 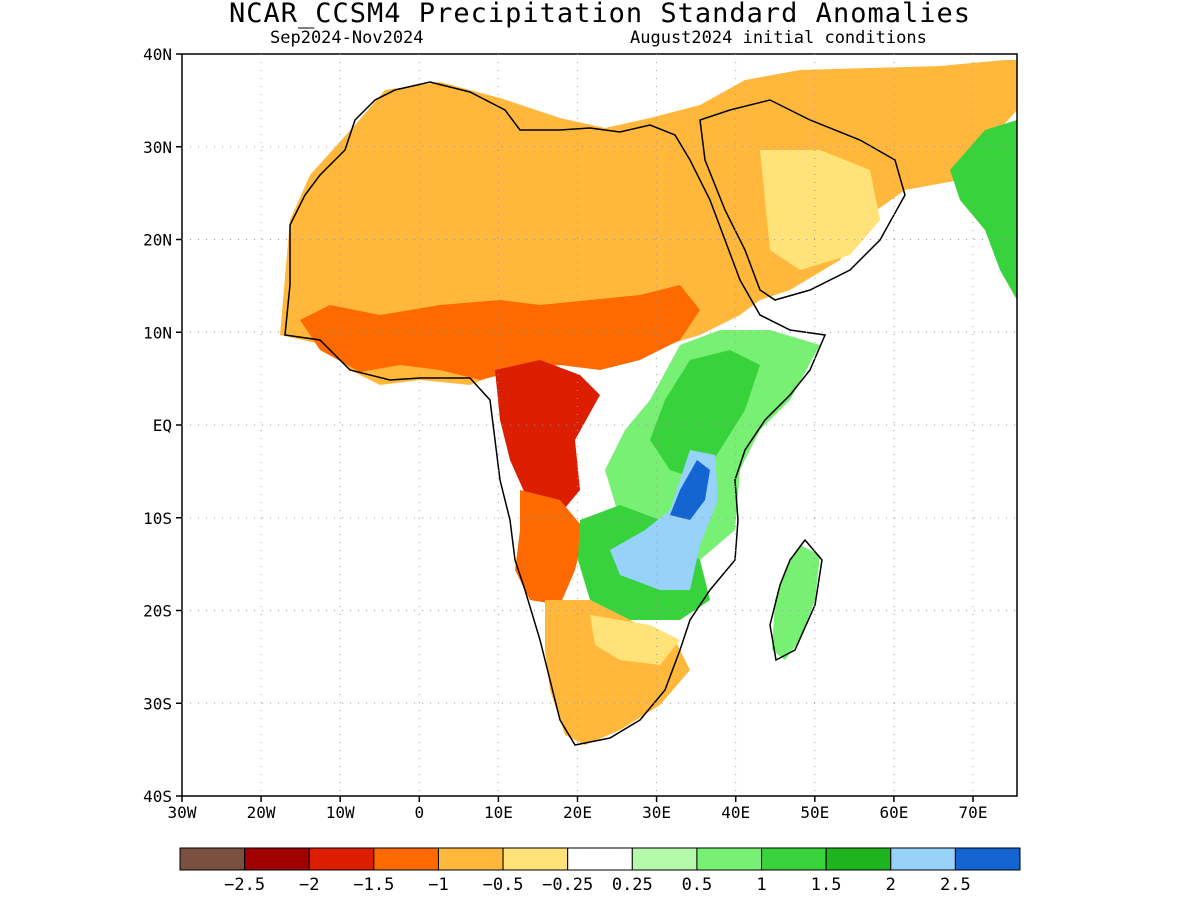 What do you see at coordinates (567, 885) in the screenshot?
I see `legend-label: −0.25` at bounding box center [567, 885].